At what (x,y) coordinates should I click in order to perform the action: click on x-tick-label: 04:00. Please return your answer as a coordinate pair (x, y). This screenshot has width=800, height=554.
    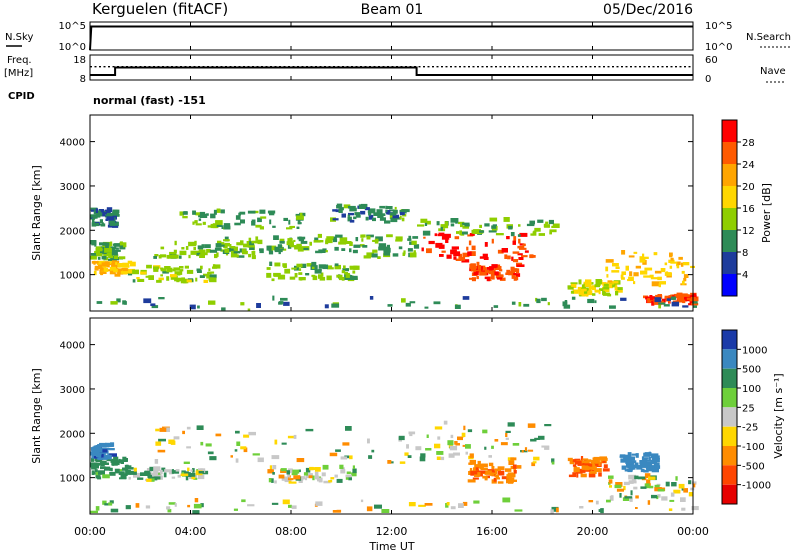
    Looking at the image, I should click on (191, 531).